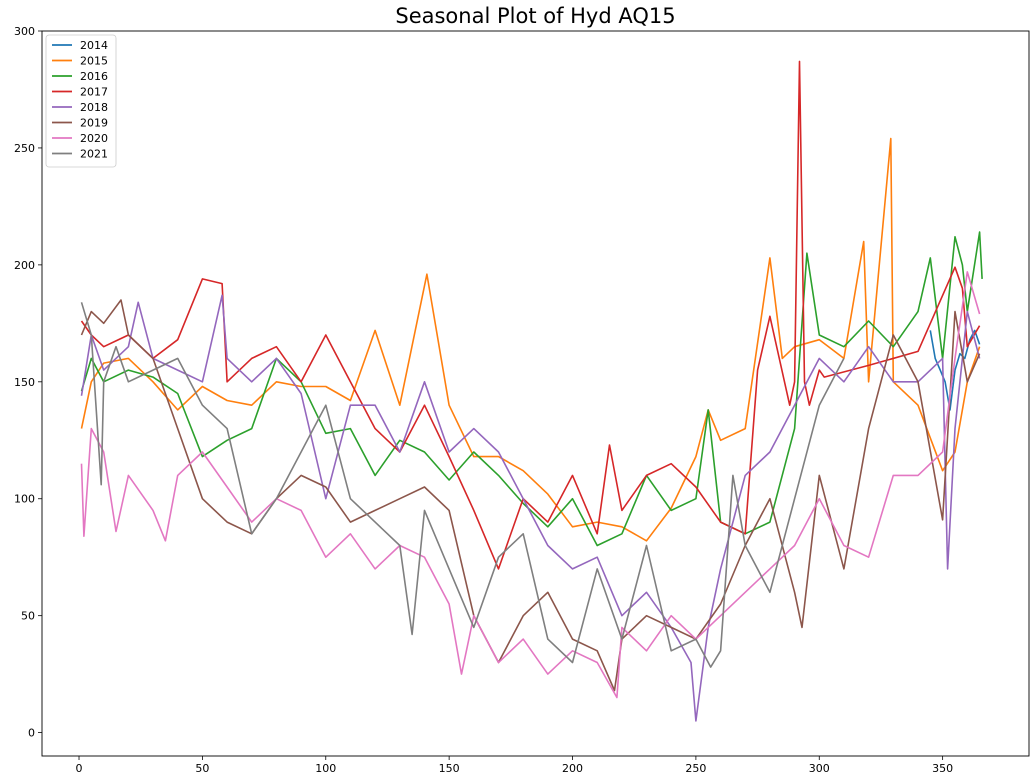  What do you see at coordinates (535, 16) in the screenshot?
I see `chart-title: Seasonal Plot of Hyd AQ15` at bounding box center [535, 16].